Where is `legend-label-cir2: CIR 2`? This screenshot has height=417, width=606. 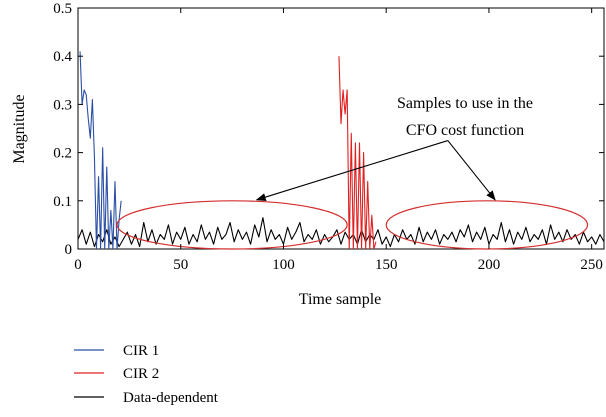
legend-label-cir2: CIR 2 is located at coordinates (141, 374).